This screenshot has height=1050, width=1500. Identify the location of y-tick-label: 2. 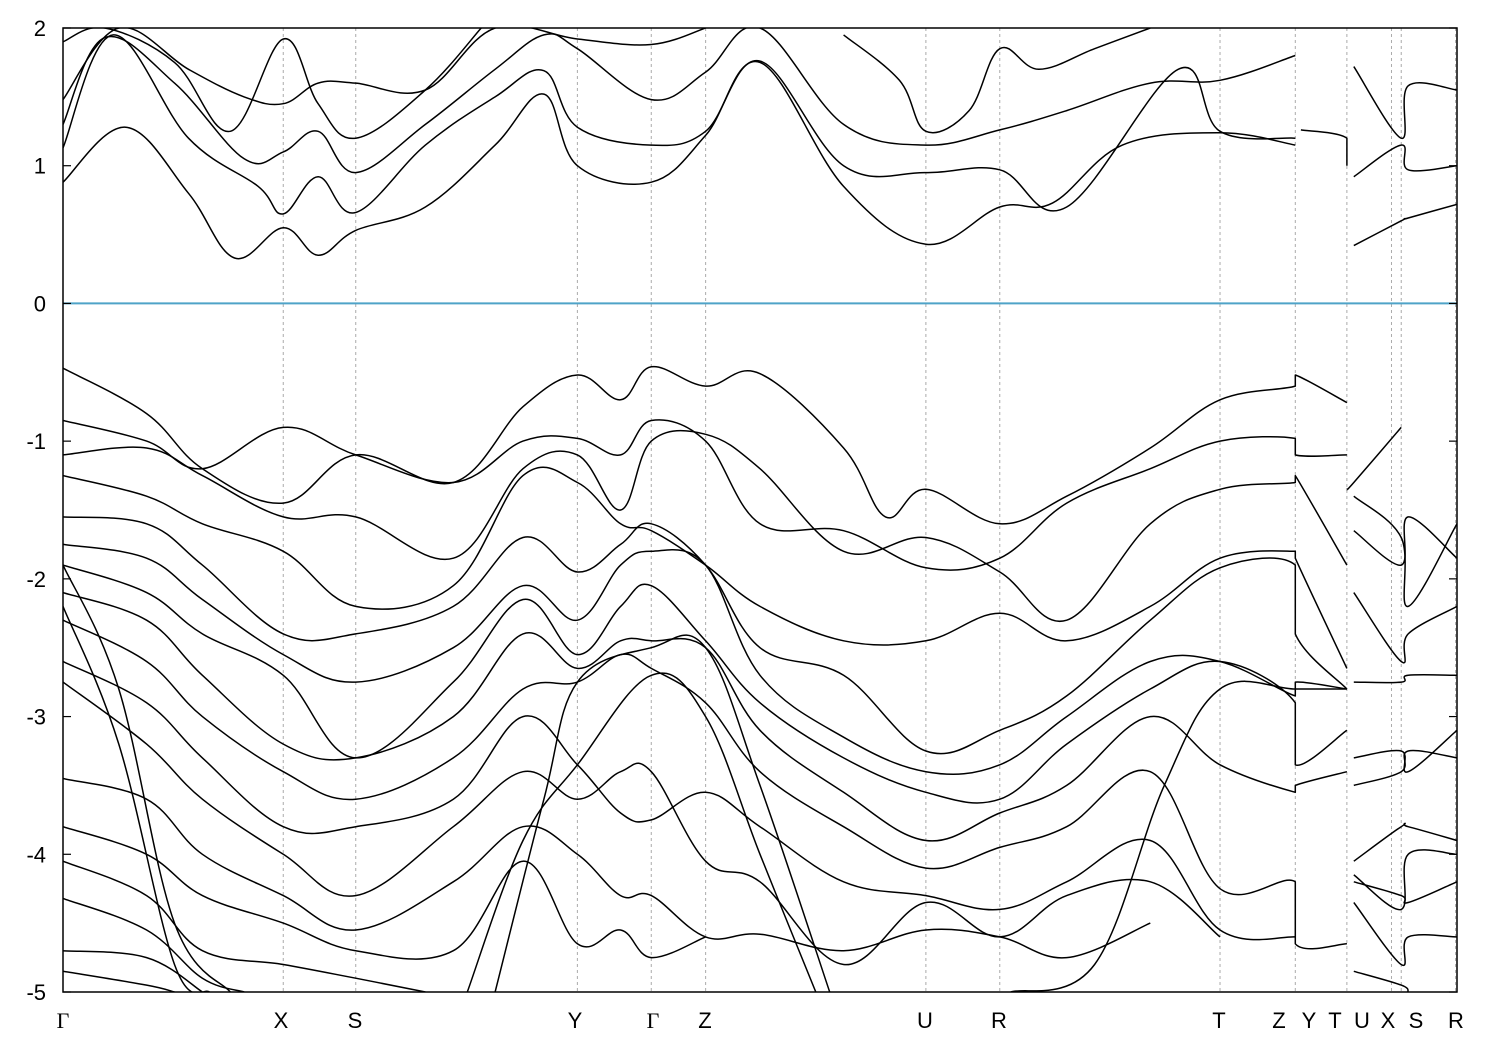
(40, 28).